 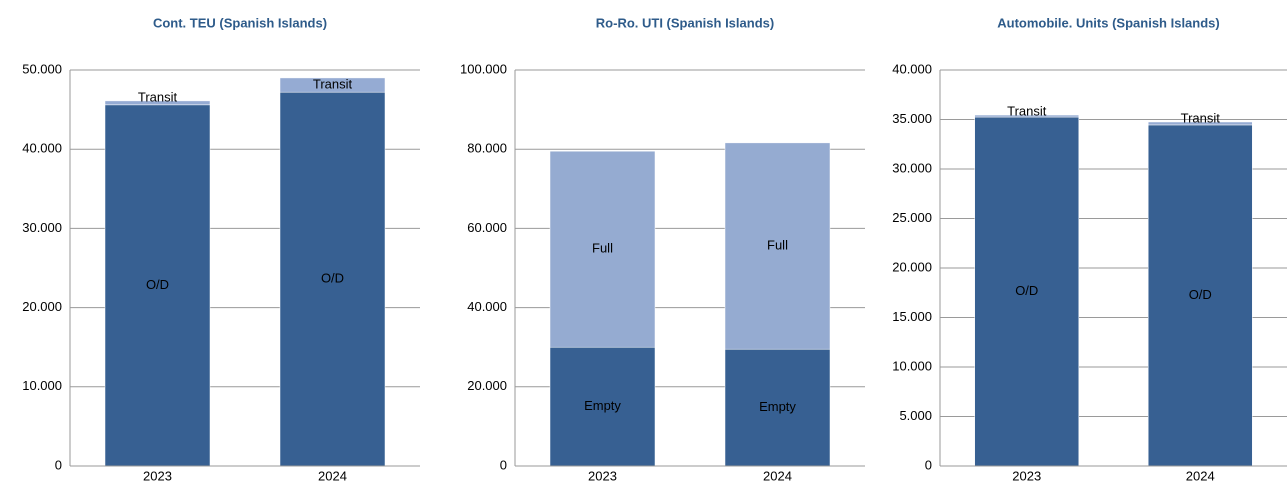 I want to click on chart-title: Cont. TEU (Spanish Islands), so click(x=240, y=22).